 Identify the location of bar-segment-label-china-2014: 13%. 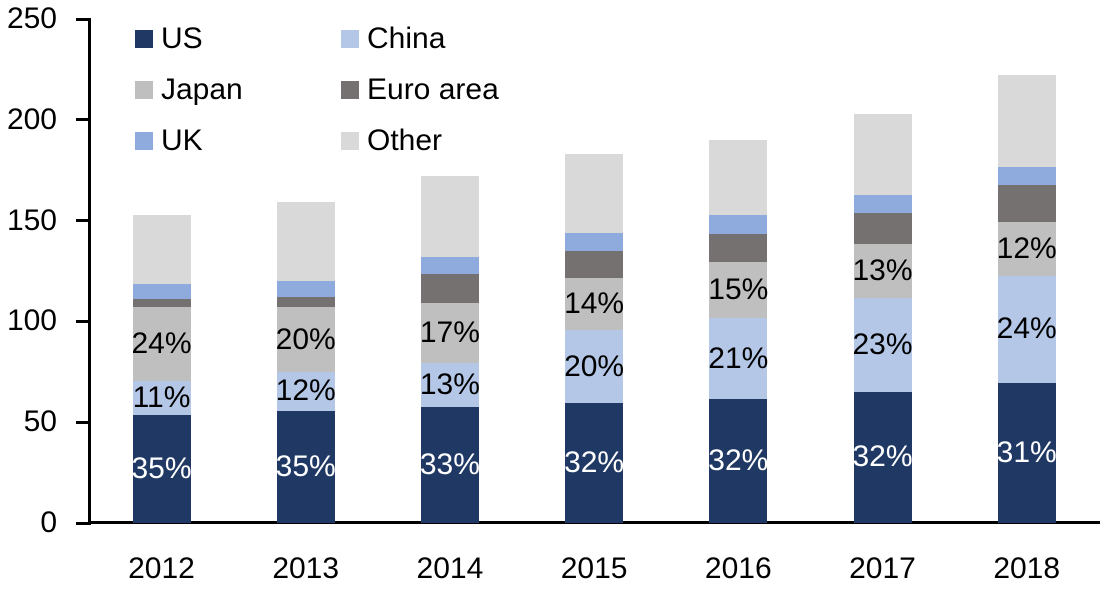
(449, 384).